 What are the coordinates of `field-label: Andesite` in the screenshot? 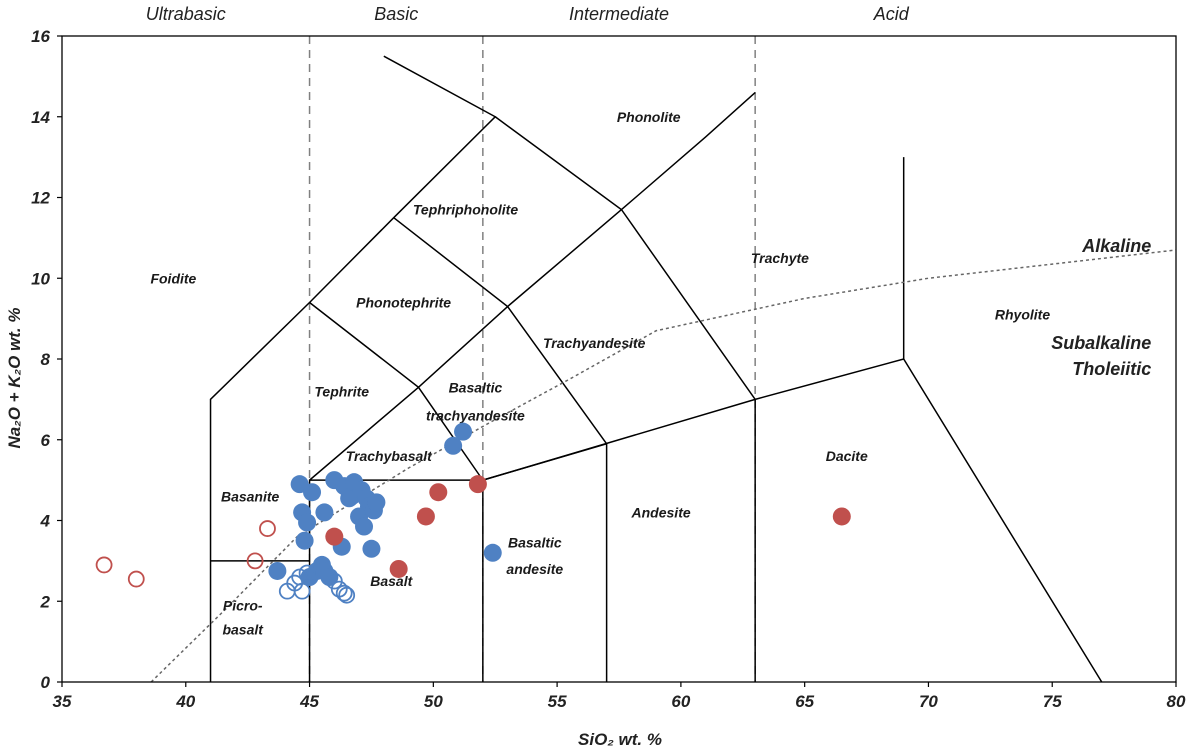 It's located at (661, 512).